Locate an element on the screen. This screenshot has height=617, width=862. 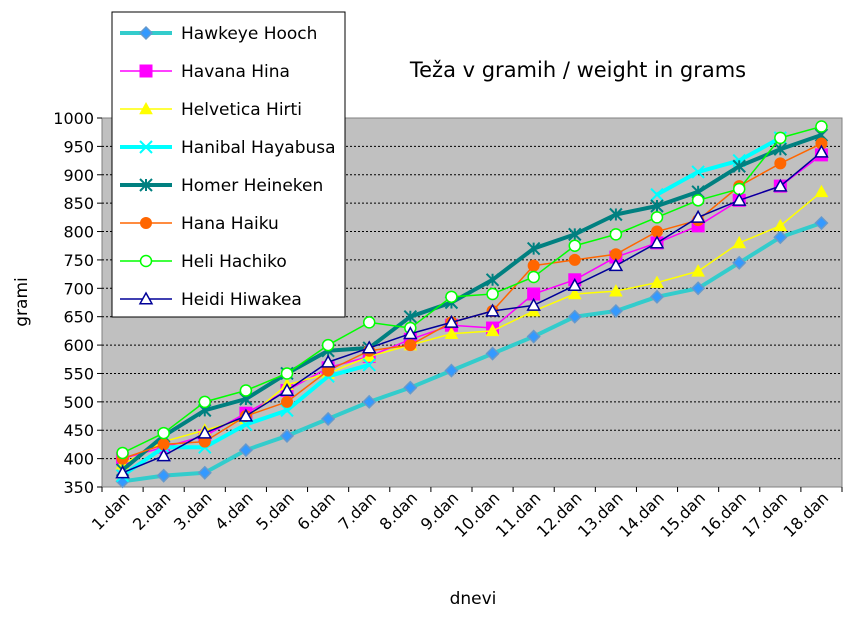
legend-item: Hanibal Hayabusa is located at coordinates (228, 148).